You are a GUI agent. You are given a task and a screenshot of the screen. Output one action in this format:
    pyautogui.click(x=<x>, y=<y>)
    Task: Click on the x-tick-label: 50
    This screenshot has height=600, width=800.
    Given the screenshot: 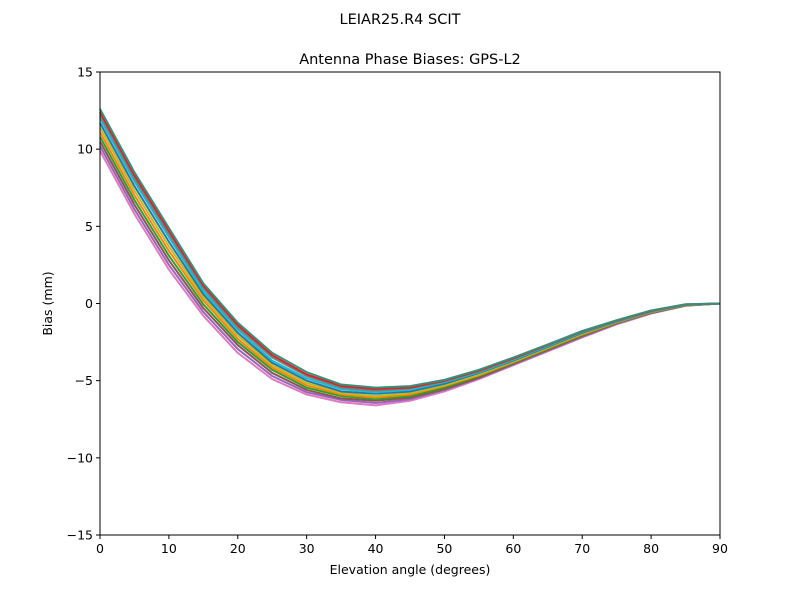 What is the action you would take?
    pyautogui.click(x=444, y=548)
    